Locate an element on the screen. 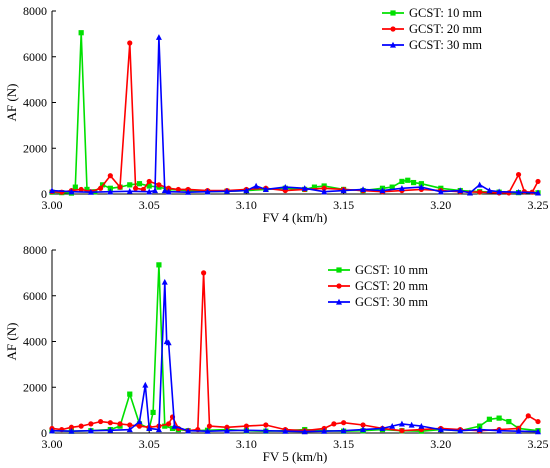 This screenshot has width=550, height=468. legend-label-3: GCST: 30 mm is located at coordinates (391, 302).